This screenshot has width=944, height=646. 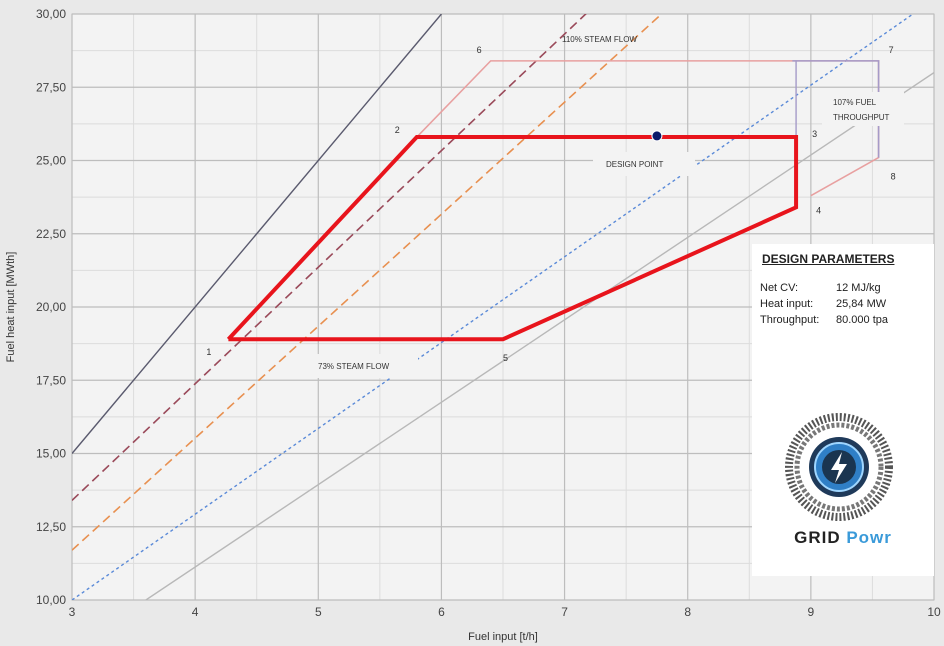 What do you see at coordinates (869, 537) in the screenshot?
I see `brand-part-2: Powr` at bounding box center [869, 537].